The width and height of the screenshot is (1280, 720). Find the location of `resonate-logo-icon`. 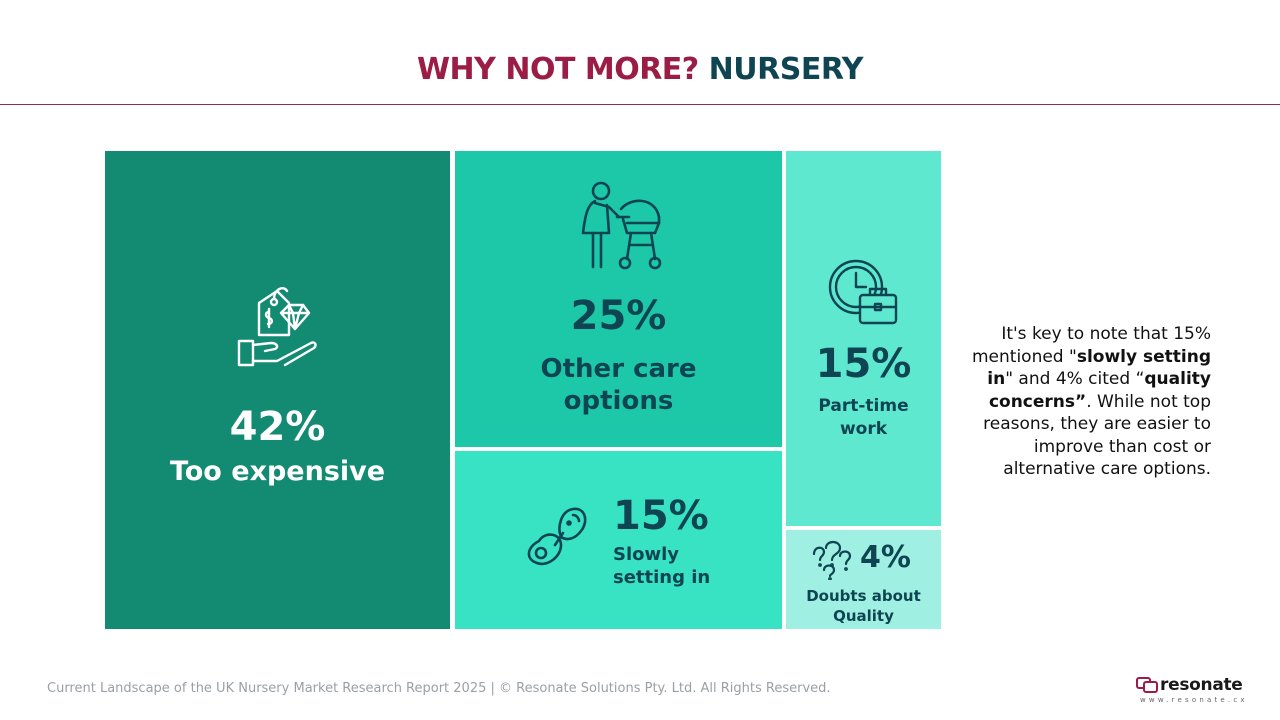

resonate-logo-icon is located at coordinates (1147, 687).